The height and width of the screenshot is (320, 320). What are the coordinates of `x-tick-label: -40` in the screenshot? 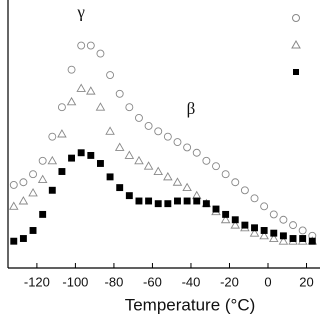 It's located at (191, 281).